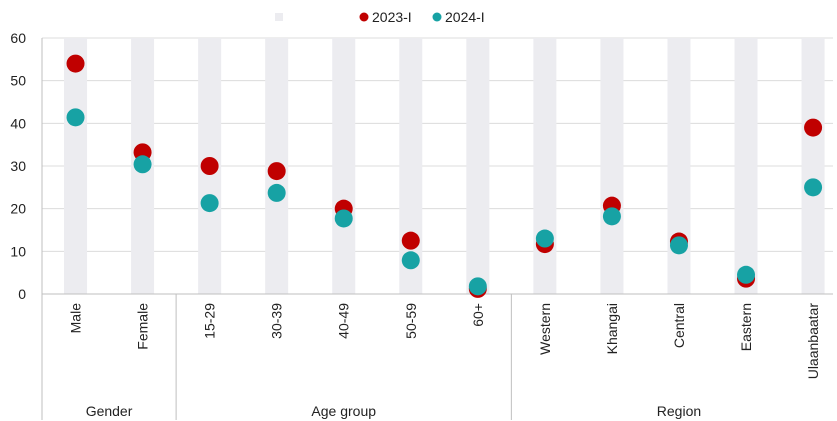 This screenshot has height=421, width=837. What do you see at coordinates (813, 341) in the screenshot?
I see `x-tick-label: Ulaanbaatar` at bounding box center [813, 341].